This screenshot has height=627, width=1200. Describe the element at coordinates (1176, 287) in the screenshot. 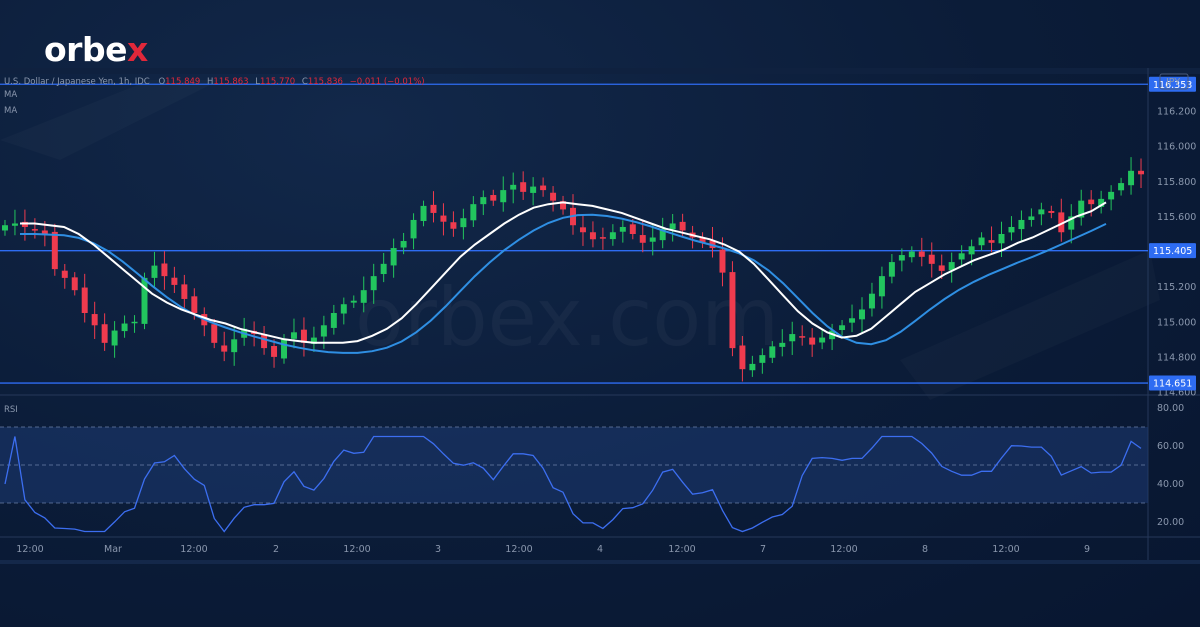

I see `price-tick: 115.200` at that location.